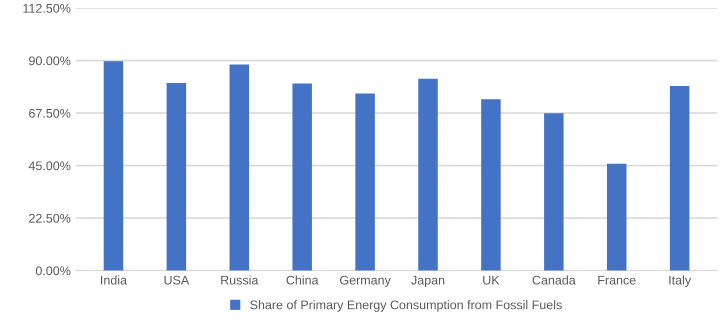 The image size is (721, 324). I want to click on x-tick-label: France, so click(617, 280).